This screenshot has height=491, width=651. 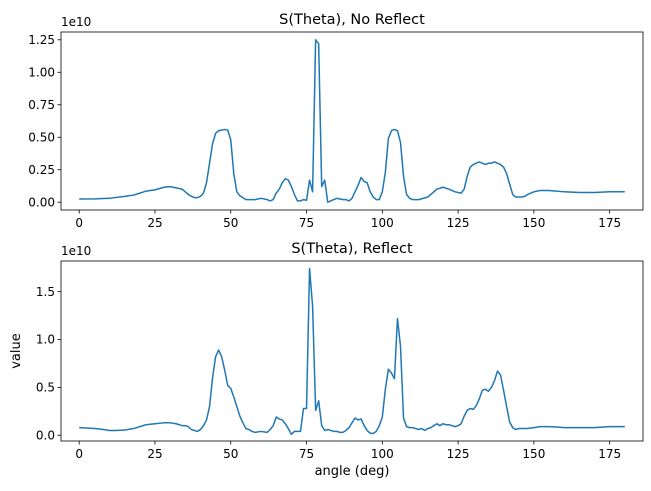 I want to click on bottom-chart-title: S(Theta), Reflect, so click(x=352, y=249).